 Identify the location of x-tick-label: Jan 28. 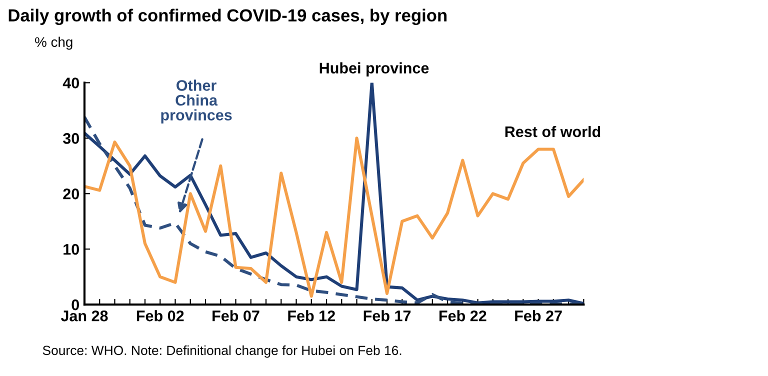
(84, 316).